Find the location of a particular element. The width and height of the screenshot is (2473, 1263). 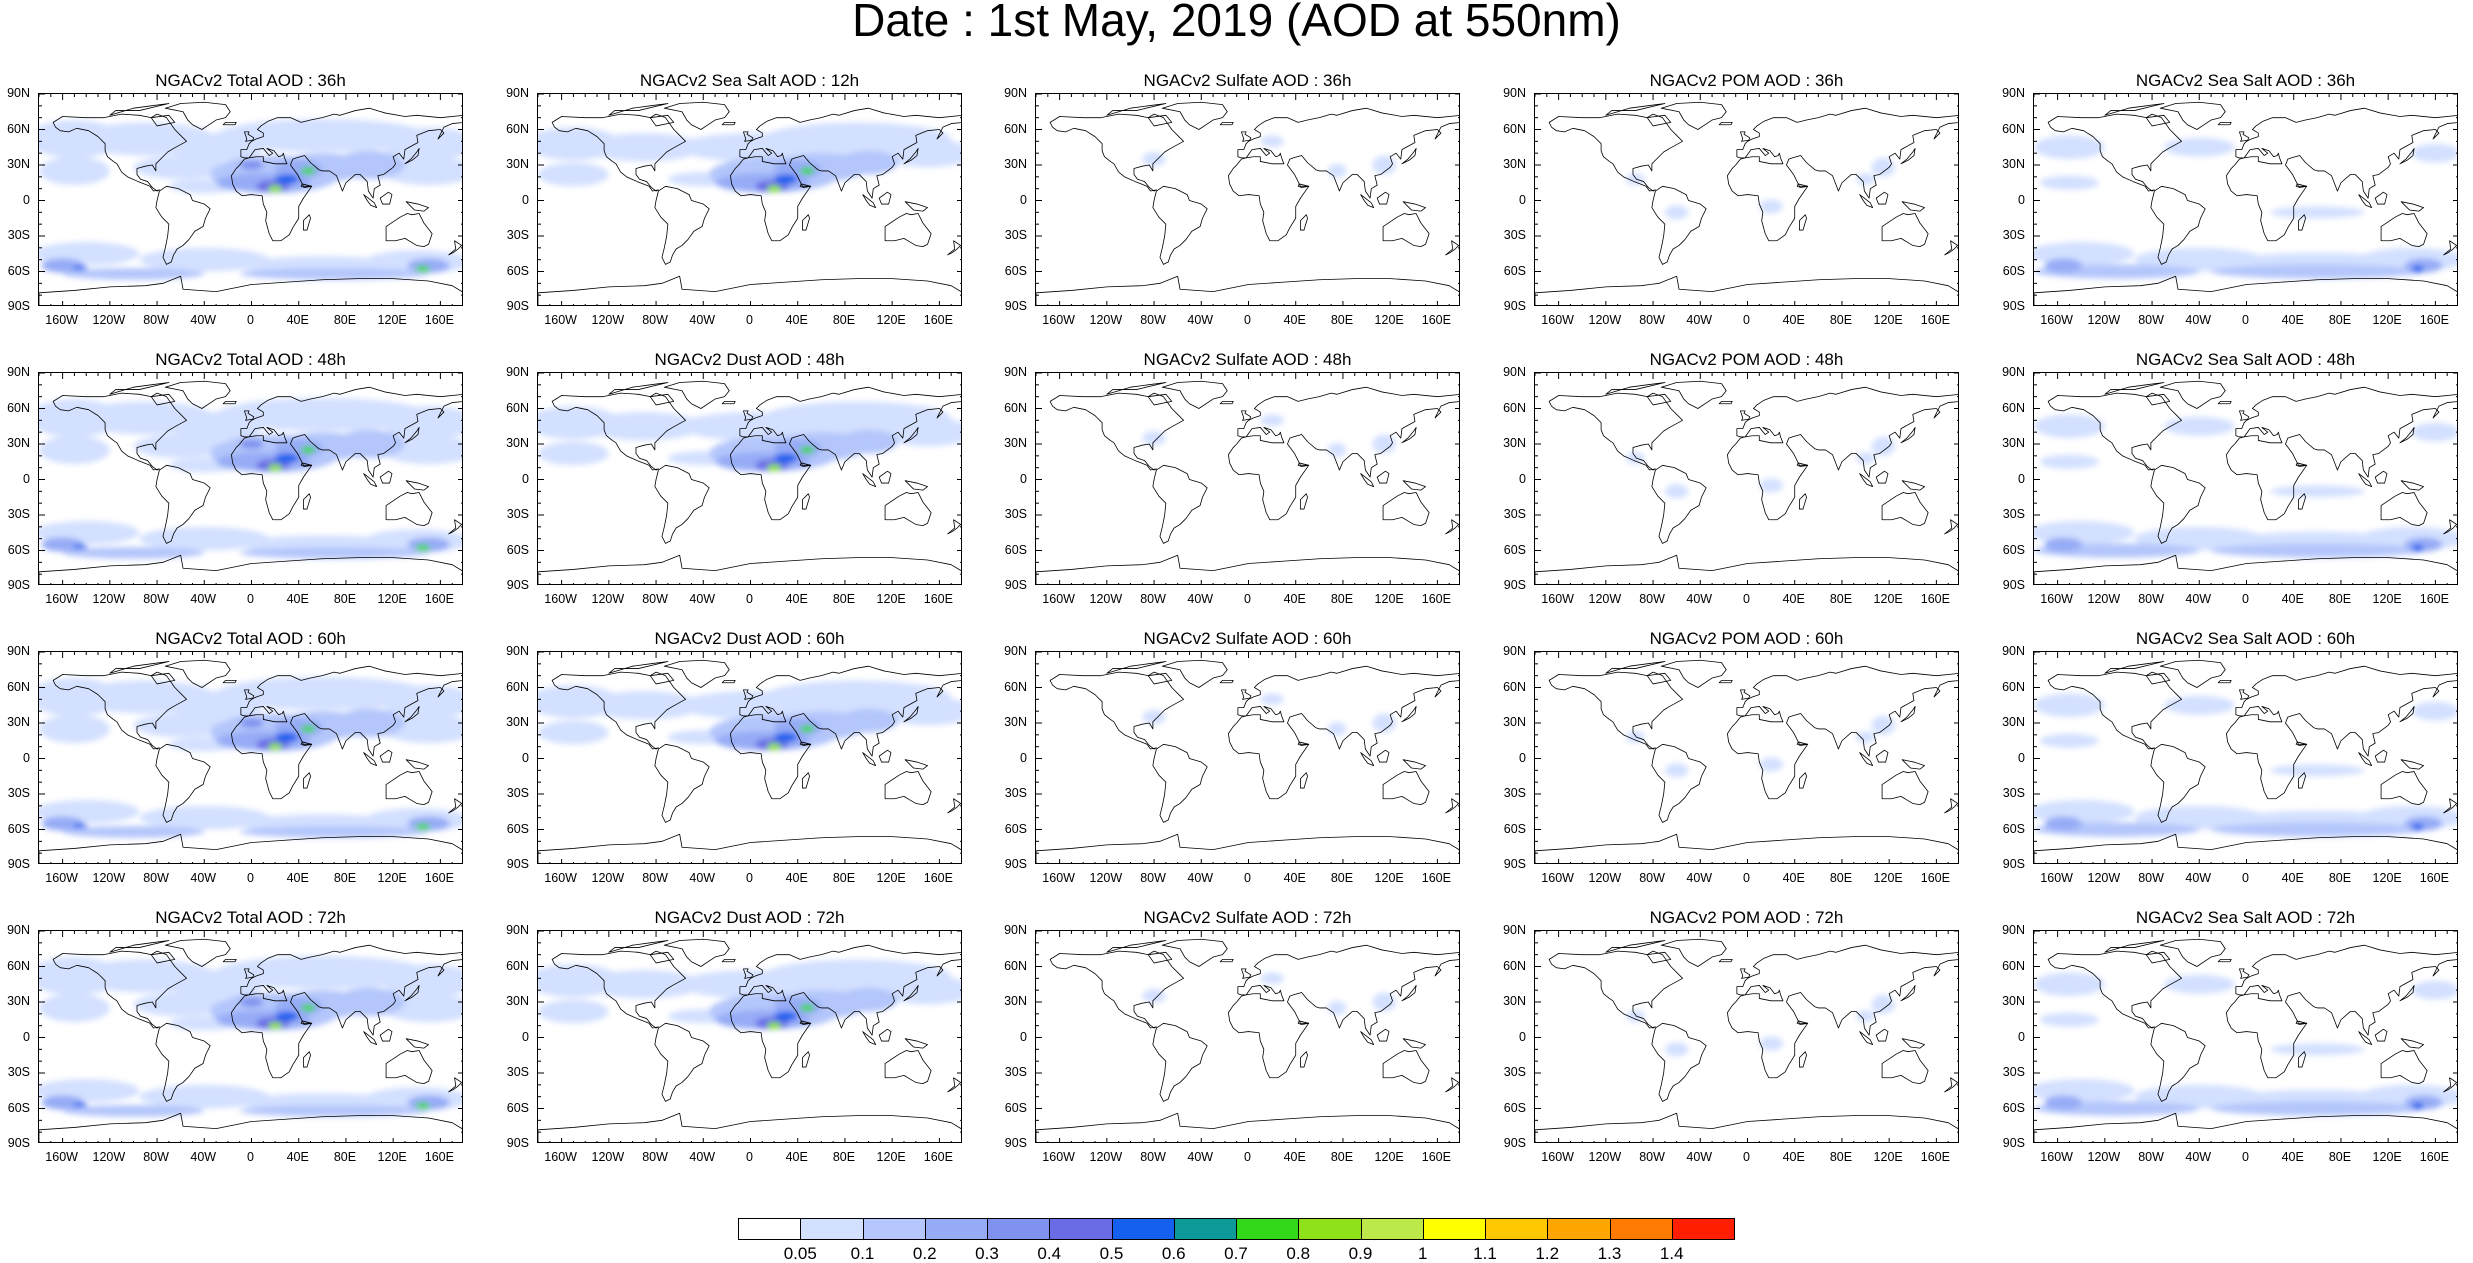

coastlines is located at coordinates (1746, 1040).